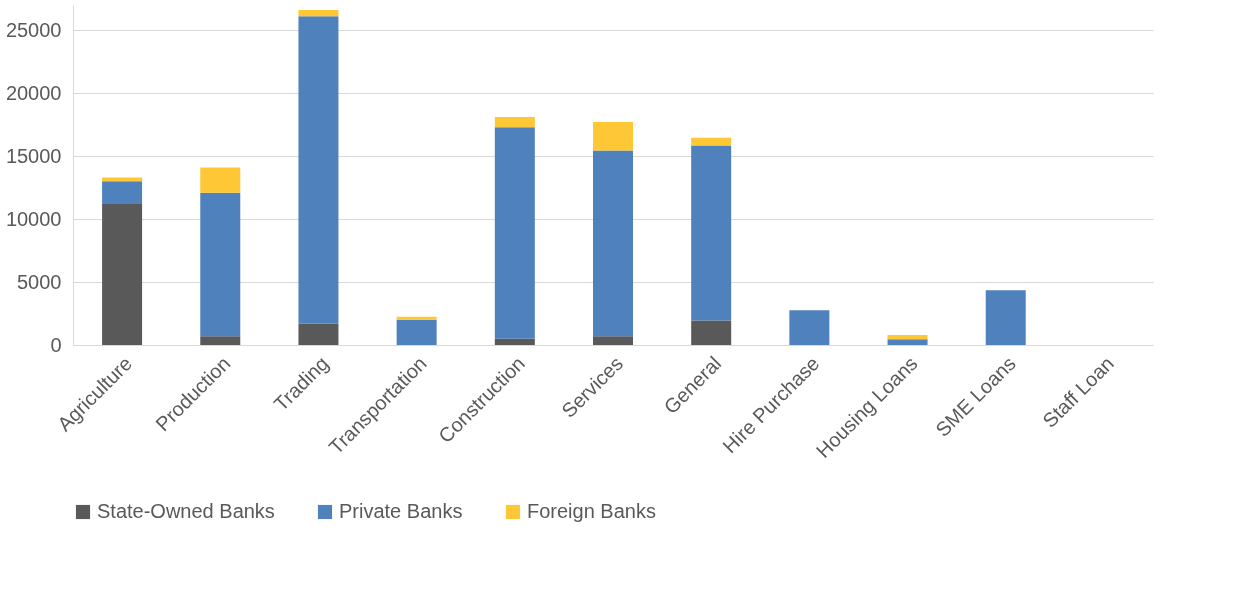 This screenshot has height=598, width=1245. I want to click on y-tick-label: 0, so click(56, 344).